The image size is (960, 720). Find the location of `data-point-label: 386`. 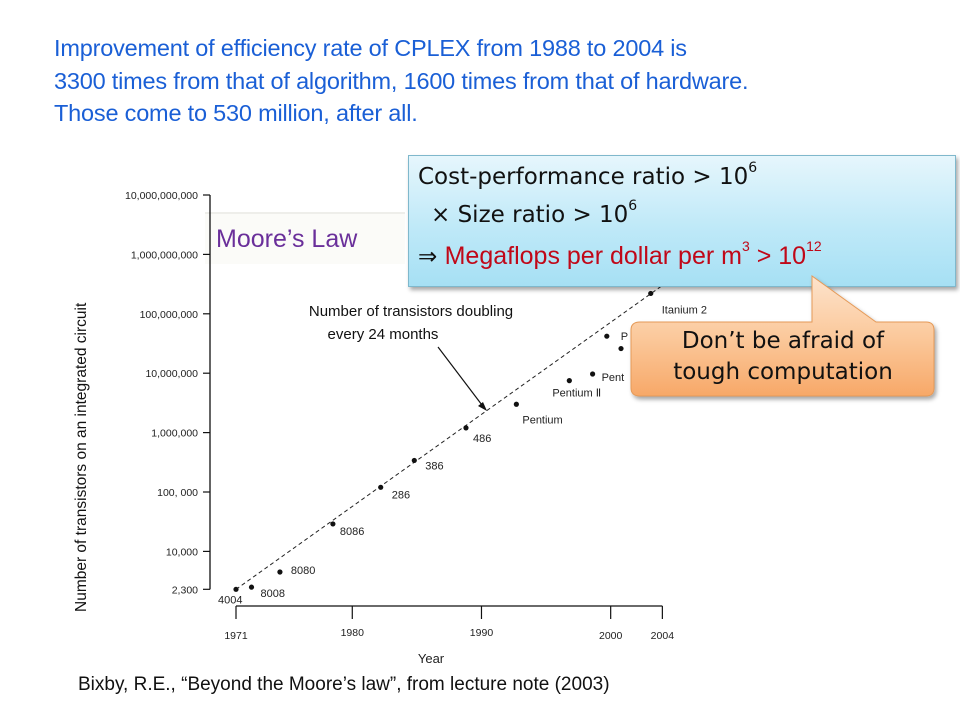

data-point-label: 386 is located at coordinates (434, 466).